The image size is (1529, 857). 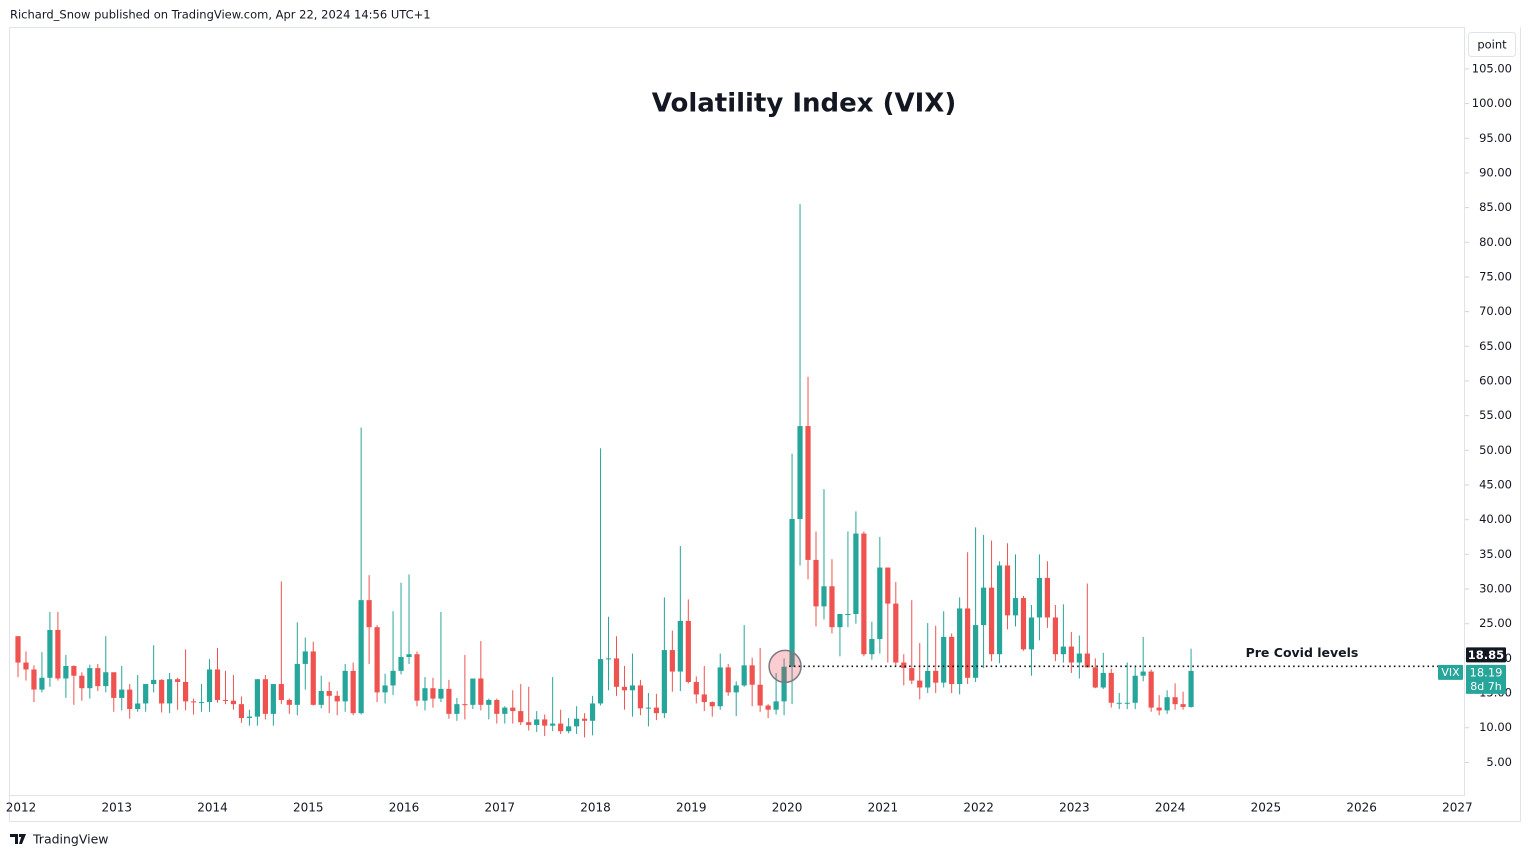 I want to click on scale-button, so click(x=1492, y=44).